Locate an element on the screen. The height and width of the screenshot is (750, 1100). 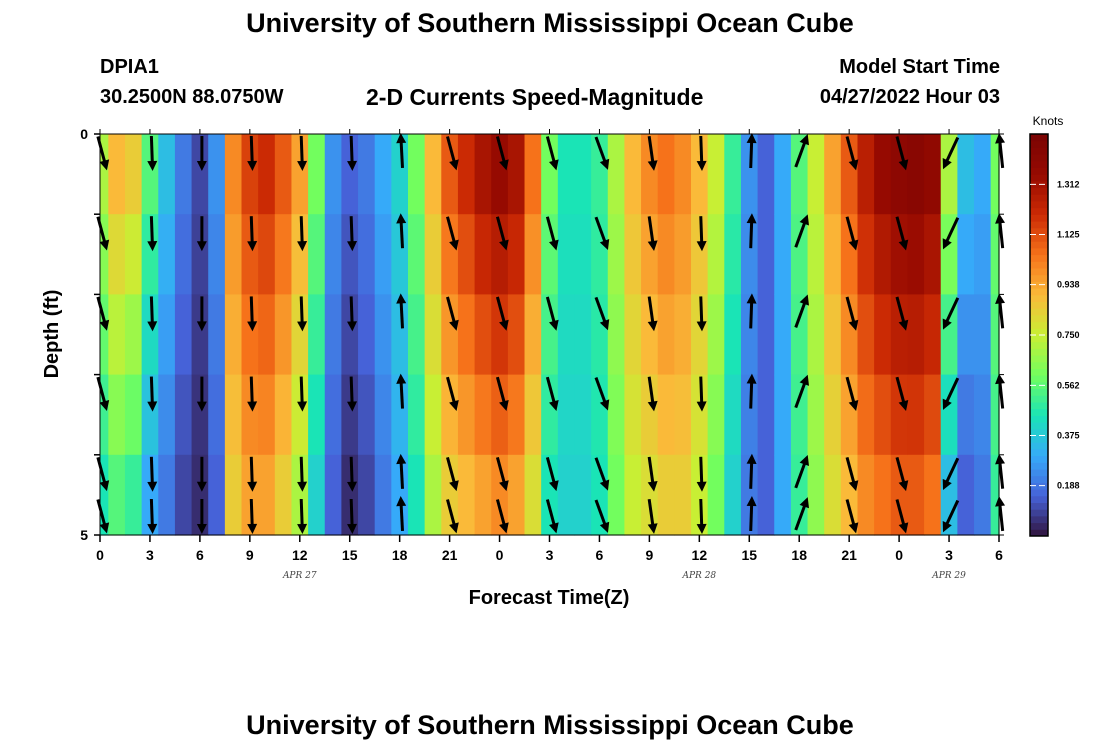
x-axis-title: Forecast Time(Z) is located at coordinates (549, 598).